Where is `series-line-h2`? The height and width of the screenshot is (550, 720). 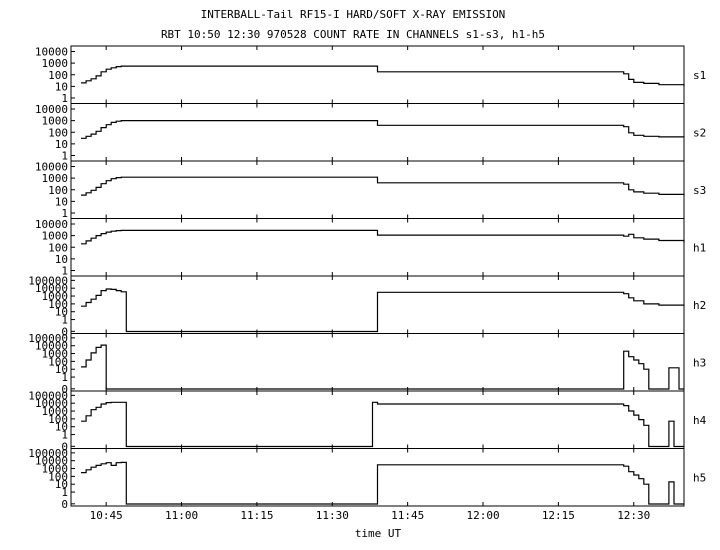
series-line-h2 is located at coordinates (383, 310).